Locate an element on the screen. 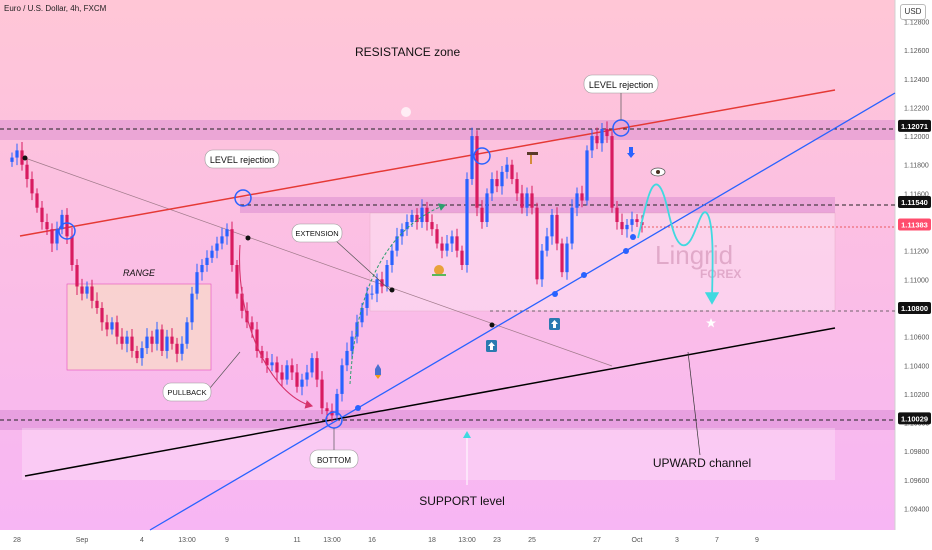  price-label-text: 1.10800 is located at coordinates (914, 308).